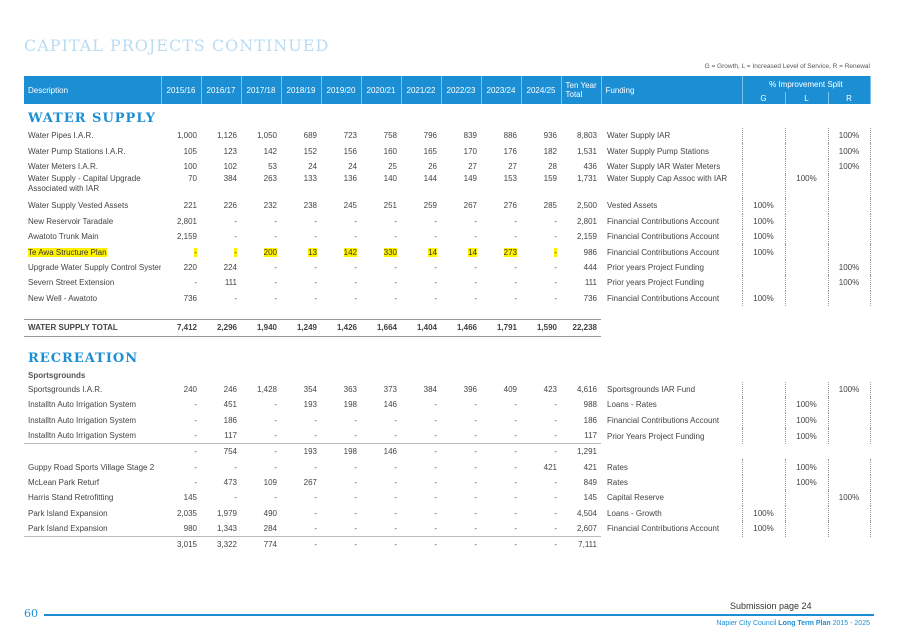 This screenshot has height=635, width=906. What do you see at coordinates (221, 544) in the screenshot?
I see `total-value: 3,322` at bounding box center [221, 544].